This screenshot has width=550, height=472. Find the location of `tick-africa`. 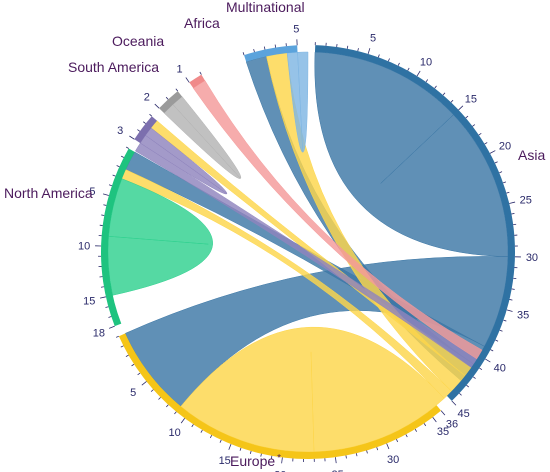

tick-africa is located at coordinates (200, 73).